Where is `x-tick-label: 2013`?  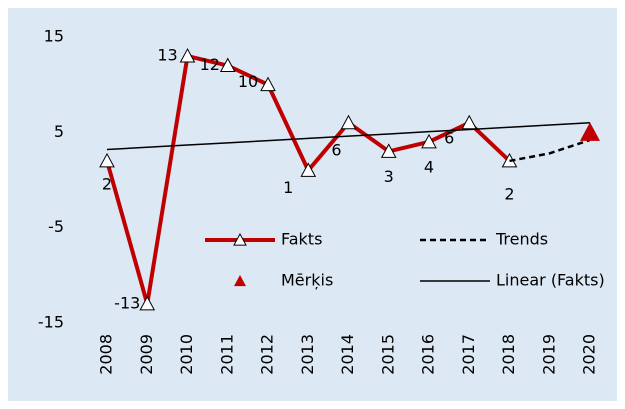 x-tick-label: 2013 is located at coordinates (307, 354).